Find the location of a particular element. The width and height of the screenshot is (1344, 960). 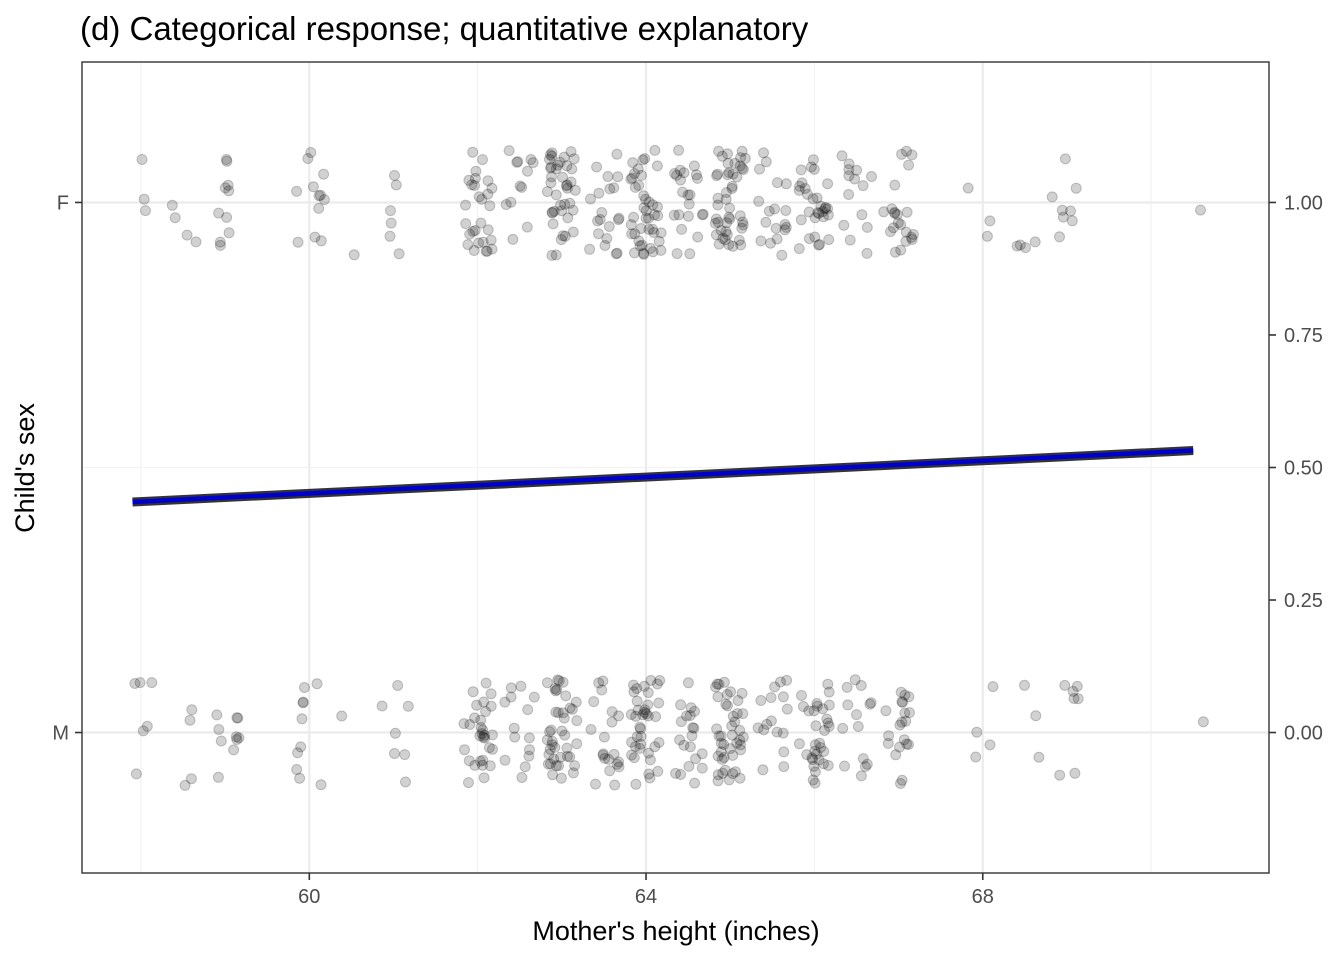

x-axis-title: Mother's height (inches) is located at coordinates (675, 931).